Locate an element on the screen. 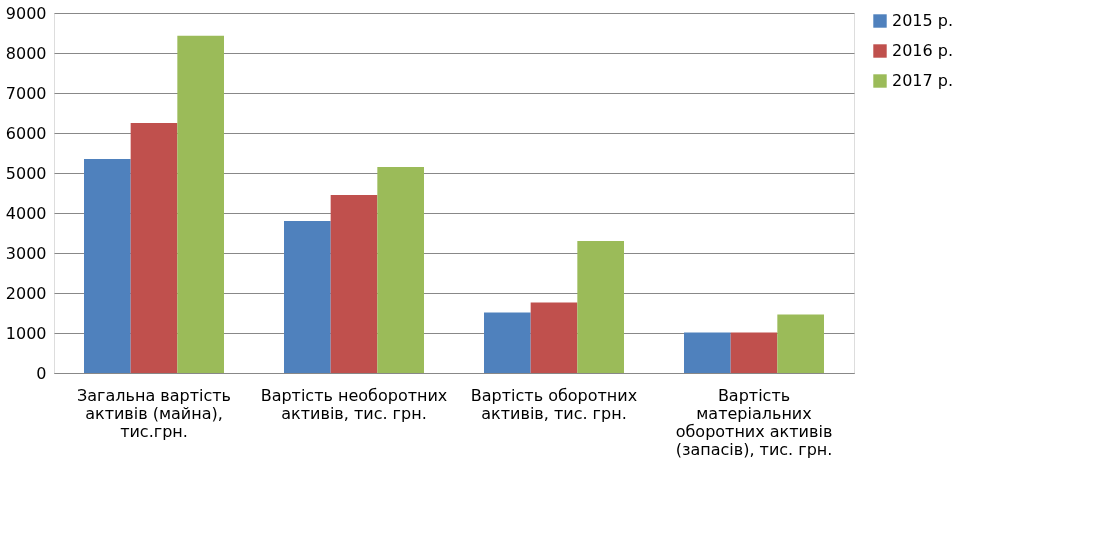 Image resolution: width=1102 pixels, height=559 pixels. legend-label: 2016 р. is located at coordinates (923, 50).